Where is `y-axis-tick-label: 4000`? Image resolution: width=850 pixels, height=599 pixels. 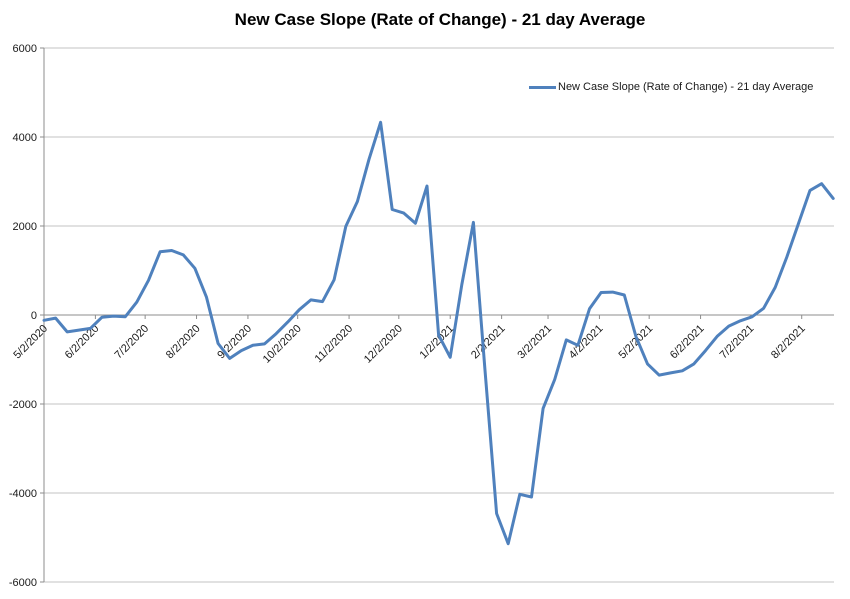 y-axis-tick-label: 4000 is located at coordinates (25, 138).